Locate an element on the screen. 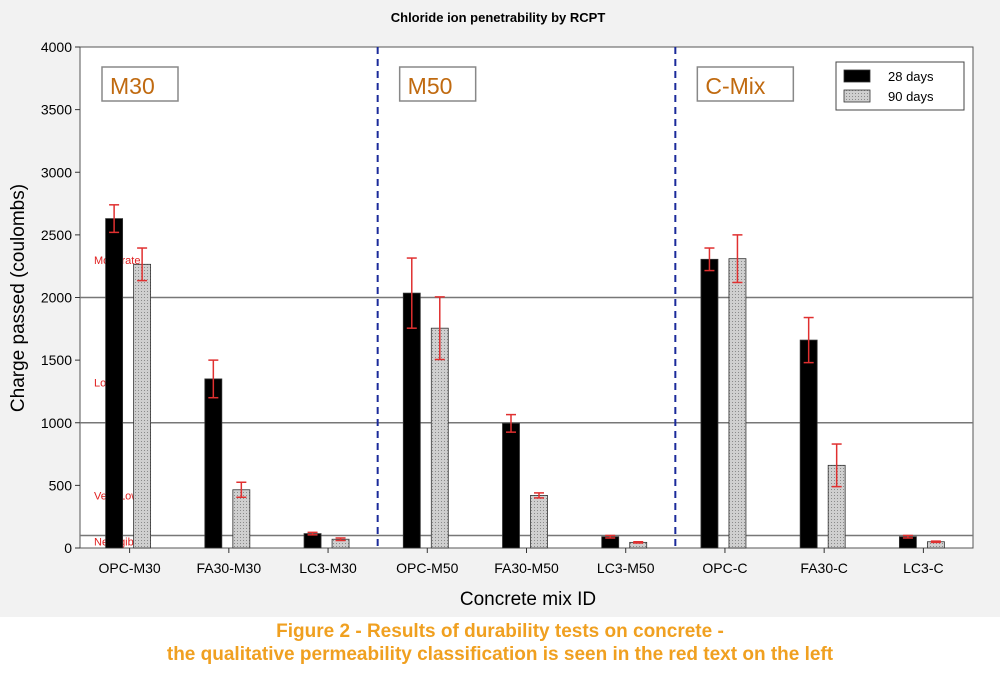 This screenshot has width=1000, height=687. x-tick-label: FA30-M50 is located at coordinates (526, 568).